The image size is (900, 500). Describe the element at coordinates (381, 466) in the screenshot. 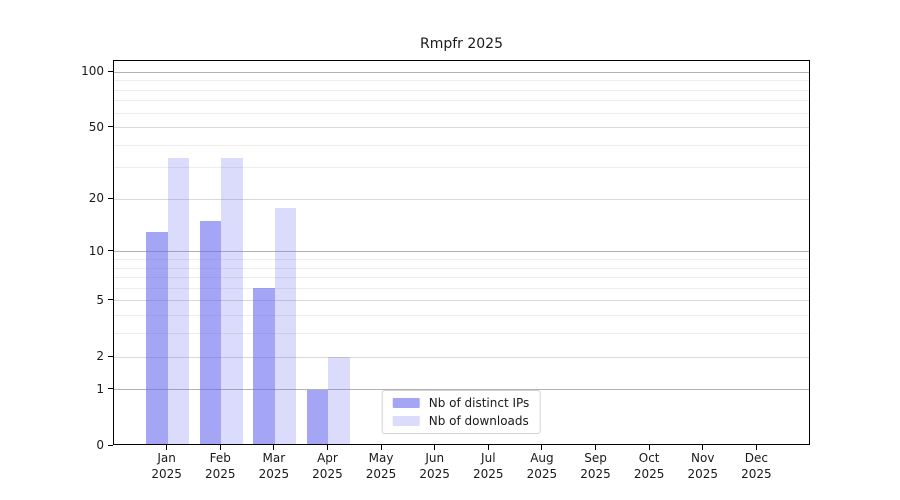

I see `x-tick-label: May 2025` at that location.